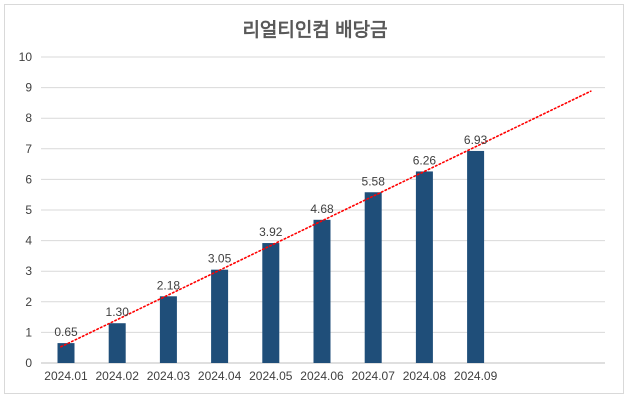 The image size is (630, 400). I want to click on y-tick-9: 9, so click(28, 88).